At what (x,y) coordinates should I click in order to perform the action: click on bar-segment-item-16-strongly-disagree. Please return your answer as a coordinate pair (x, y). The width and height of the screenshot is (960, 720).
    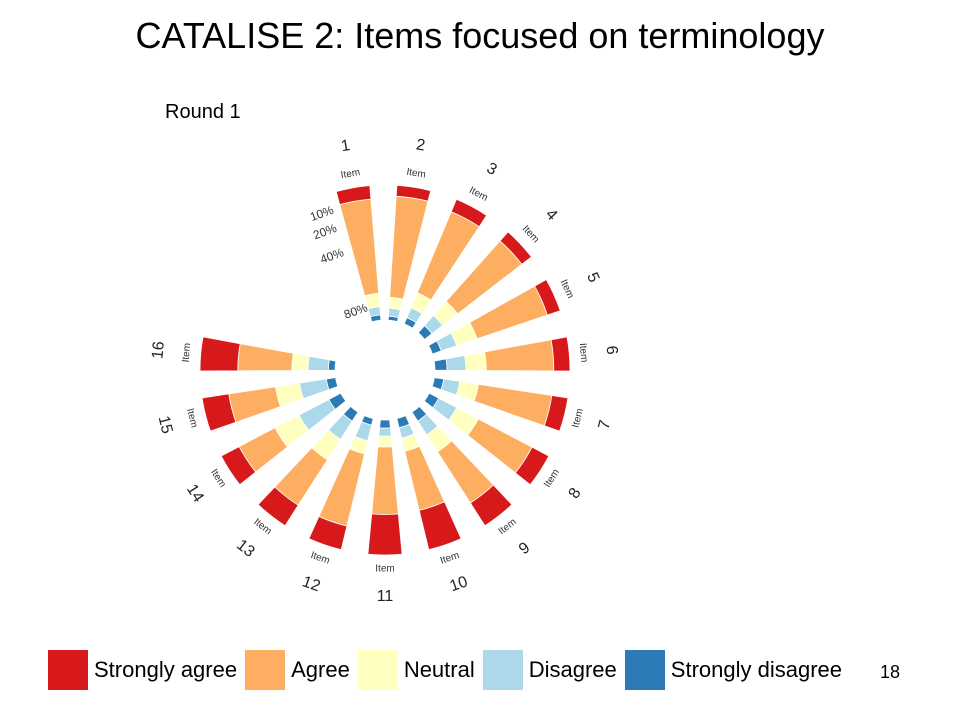
    Looking at the image, I should click on (332, 365).